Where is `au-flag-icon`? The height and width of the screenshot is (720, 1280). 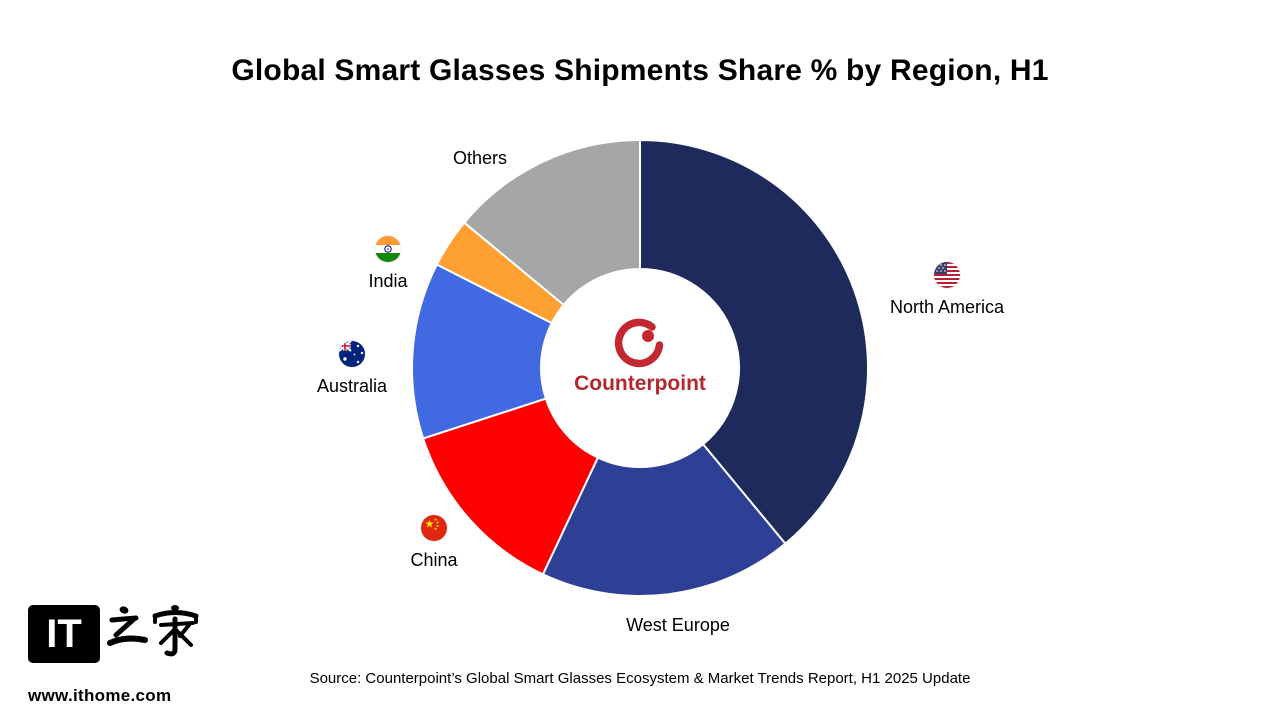 au-flag-icon is located at coordinates (352, 354).